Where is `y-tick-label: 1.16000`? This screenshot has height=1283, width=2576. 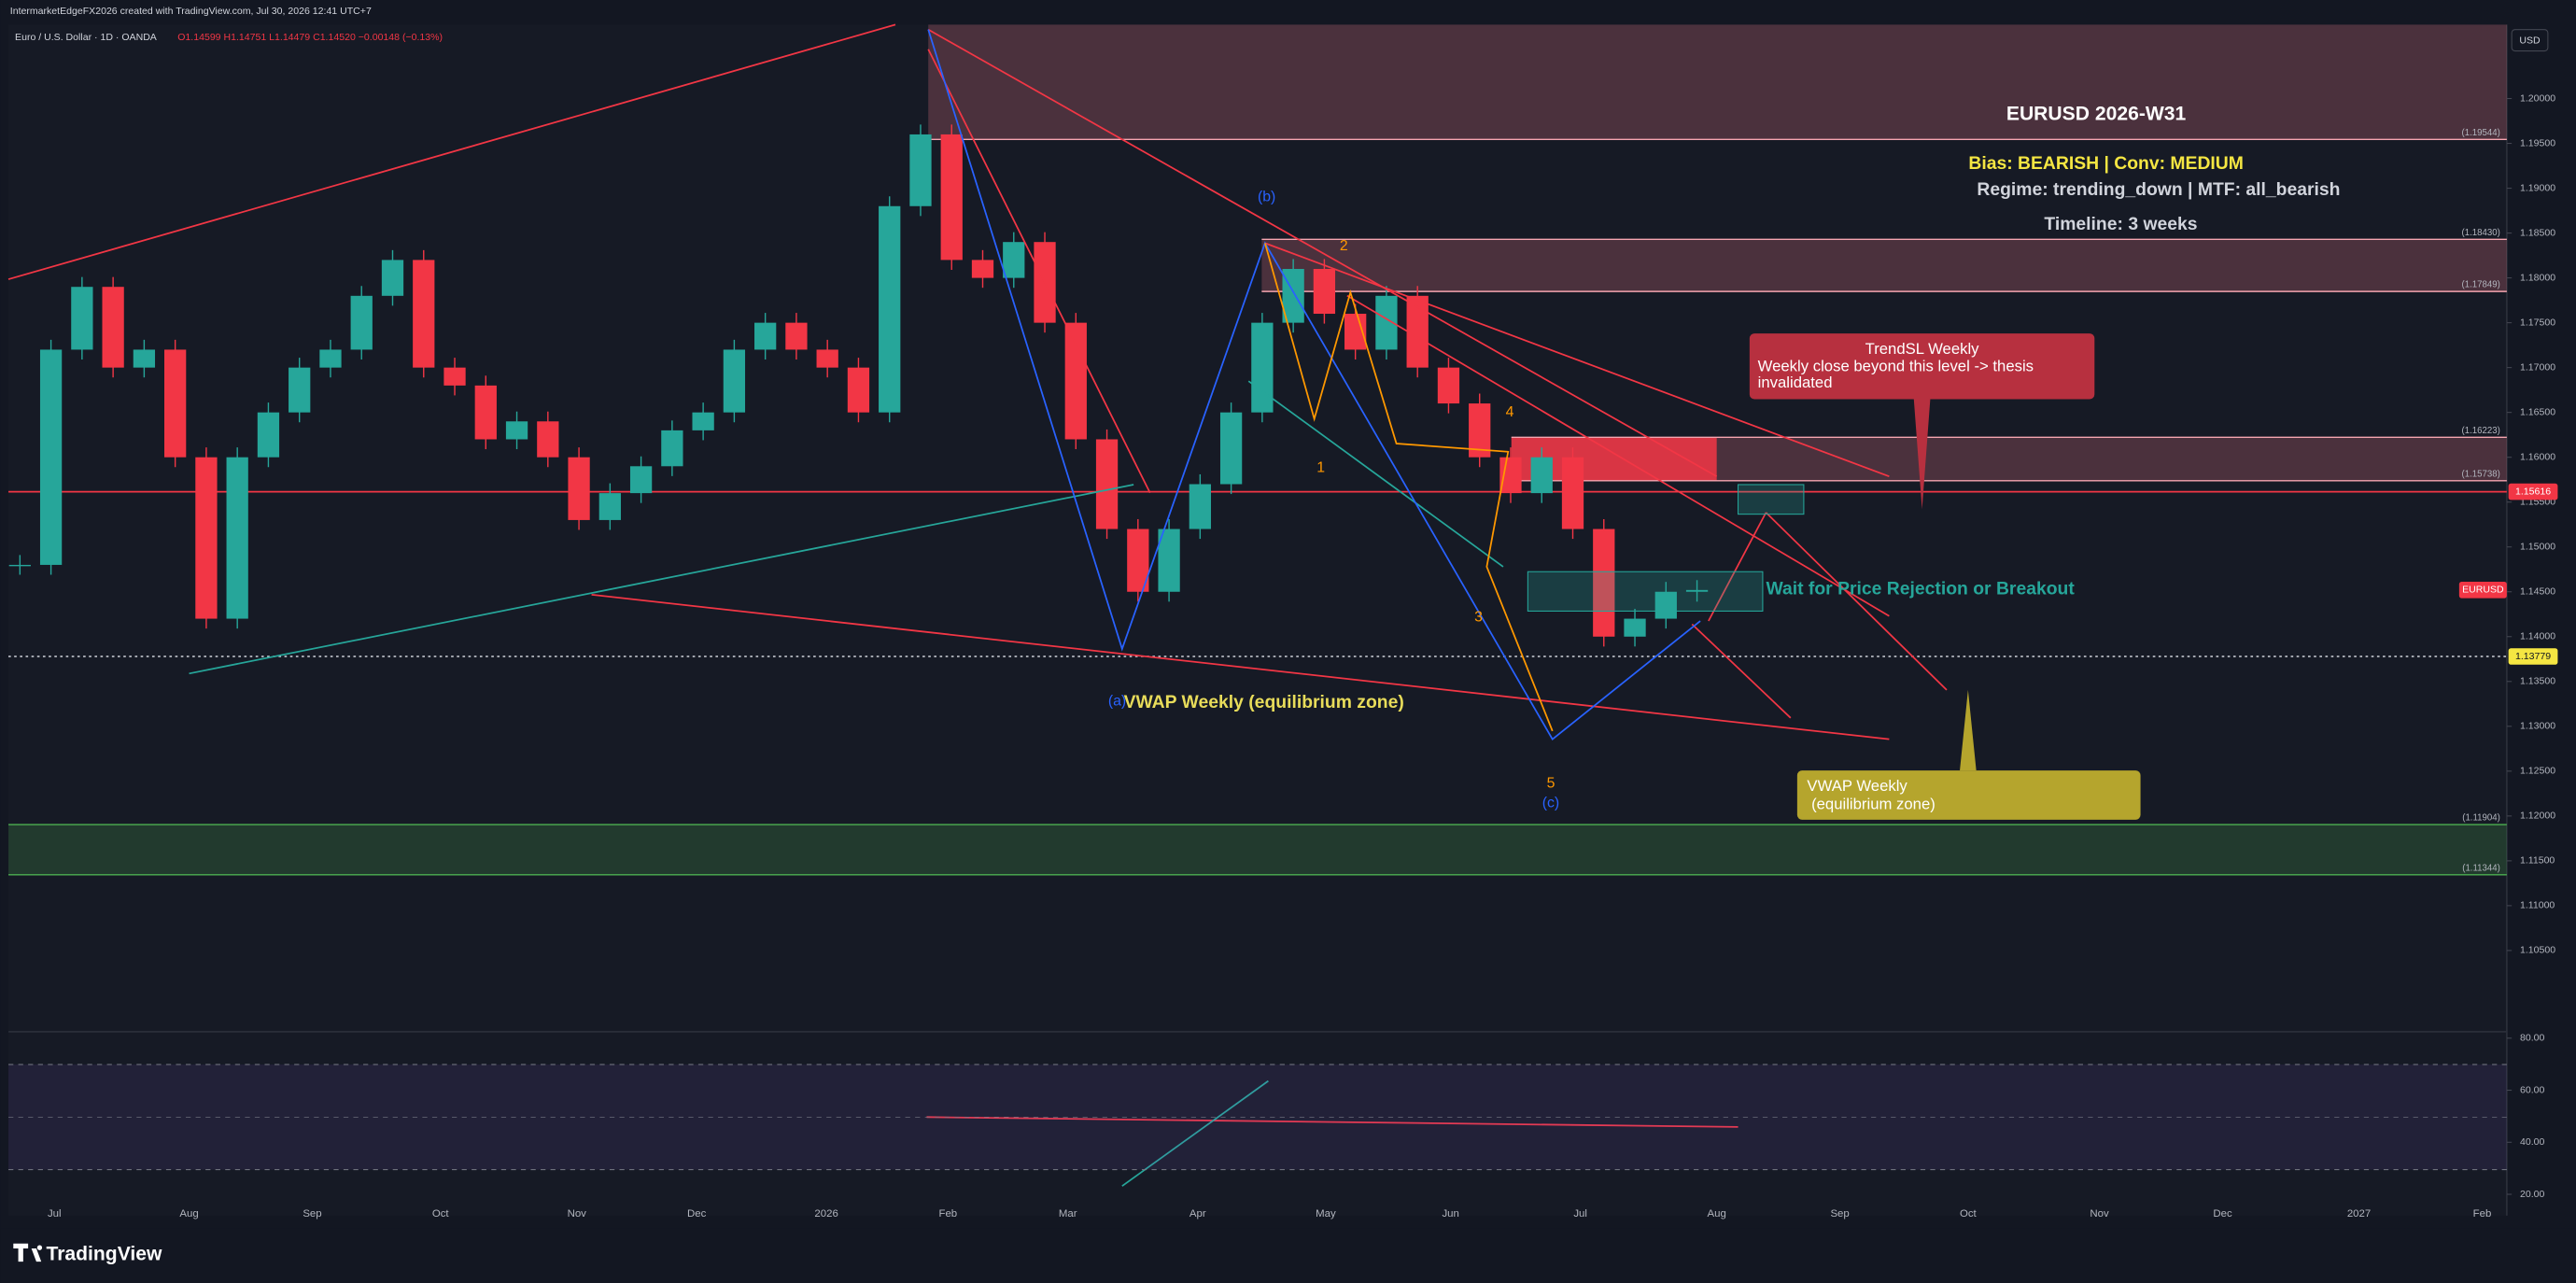 y-tick-label: 1.16000 is located at coordinates (2537, 457).